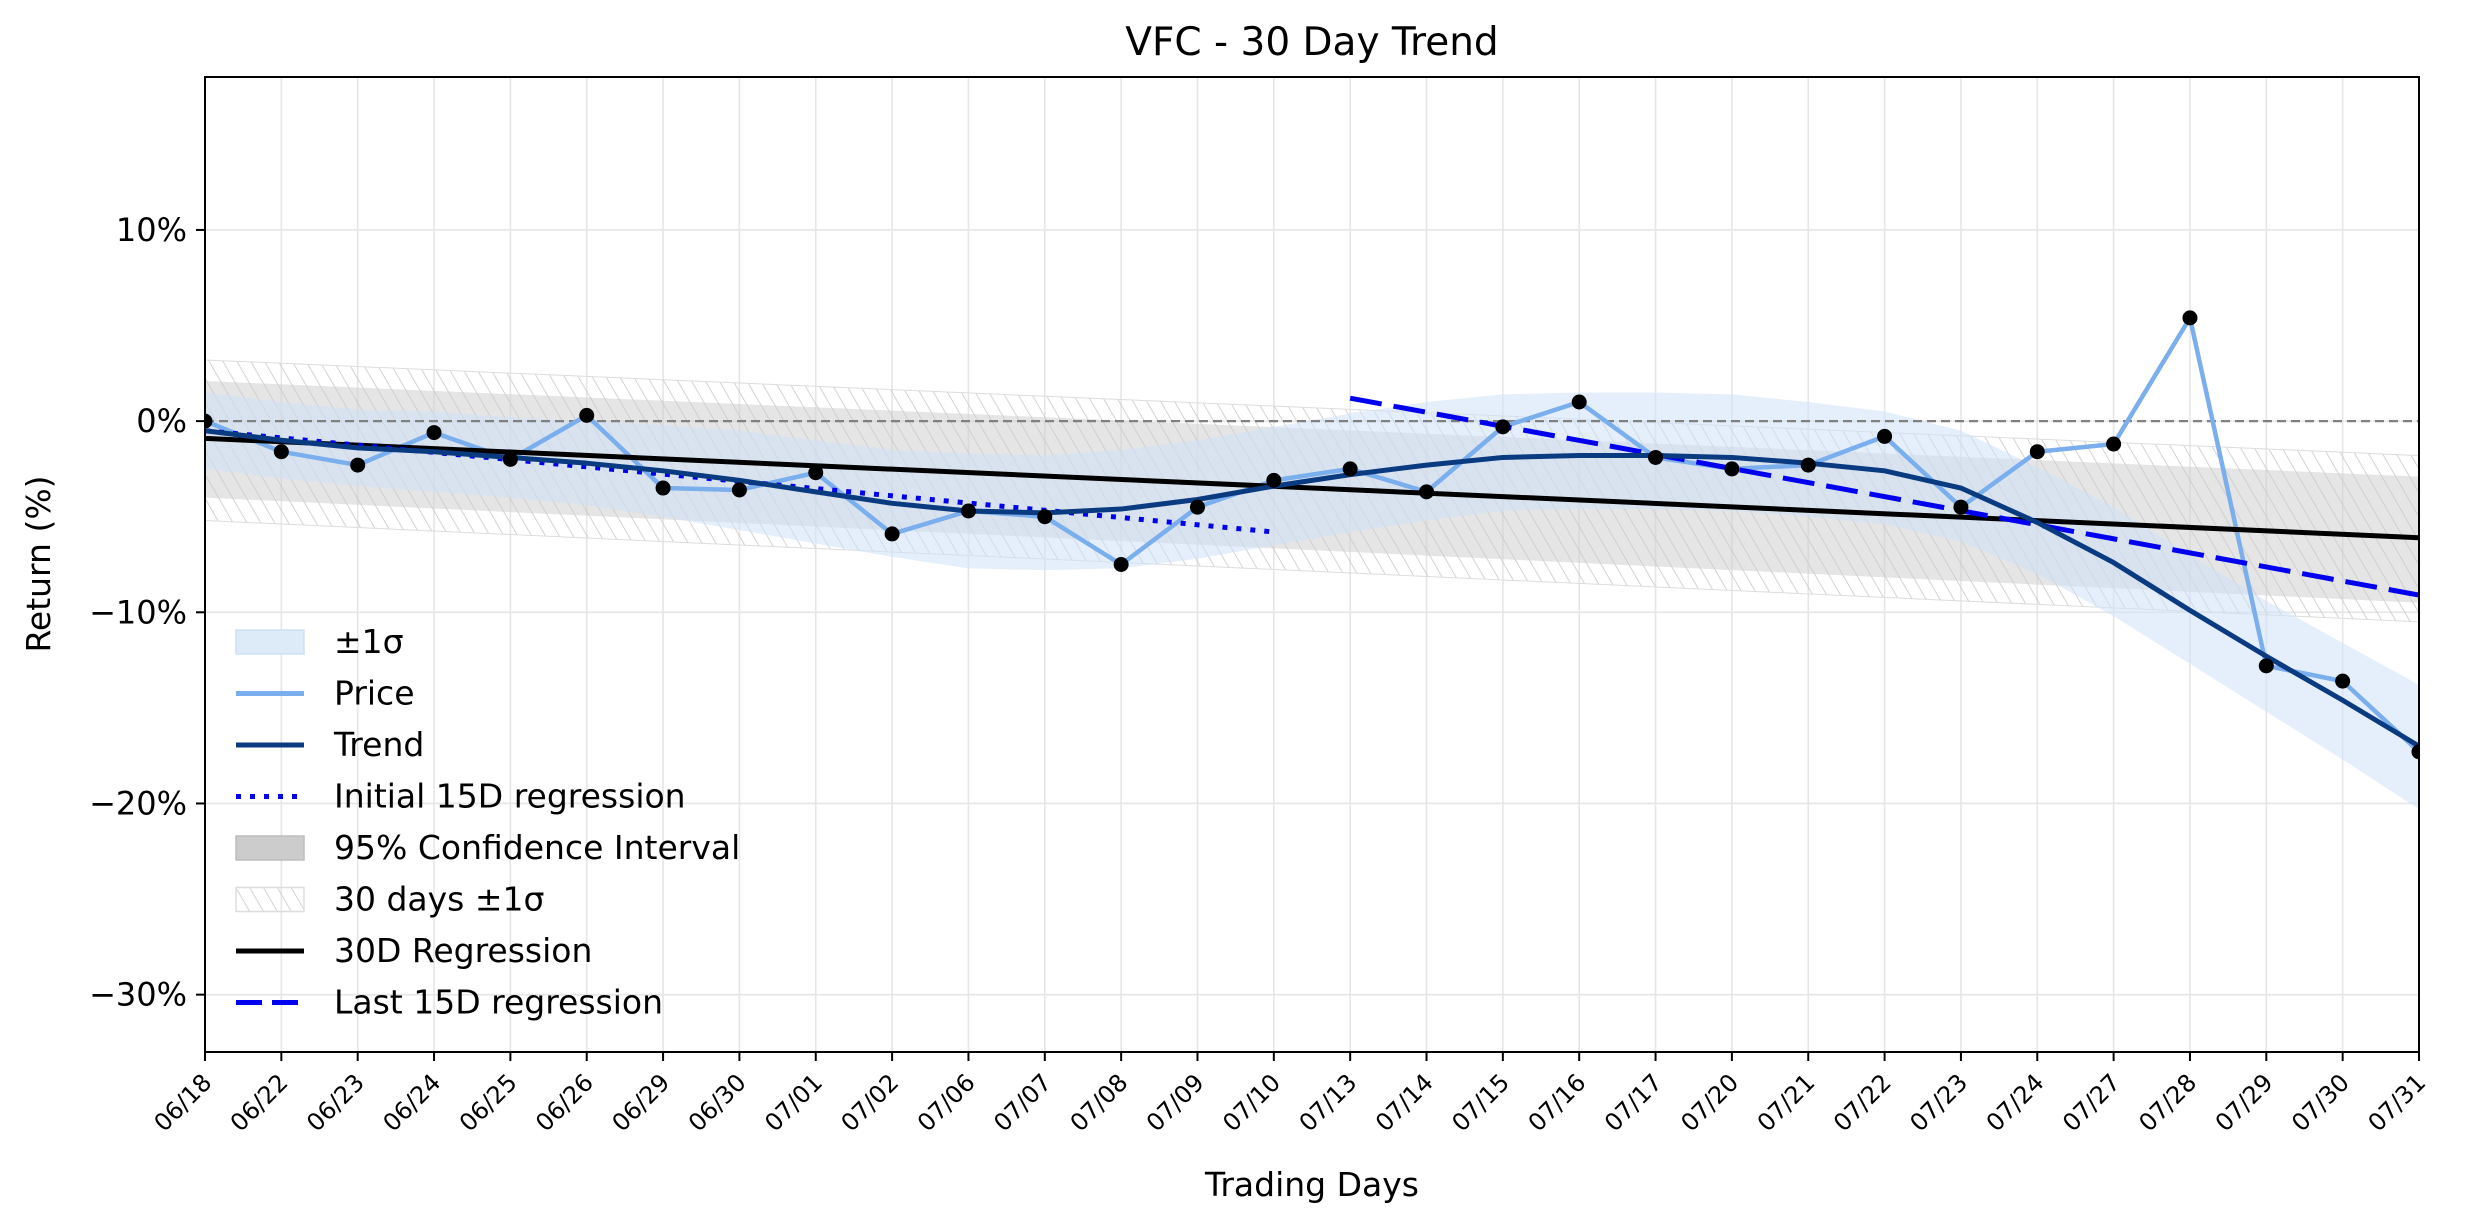 Image resolution: width=2474 pixels, height=1224 pixels. Describe the element at coordinates (498, 1002) in the screenshot. I see `legend-label: Last 15D regression` at that location.